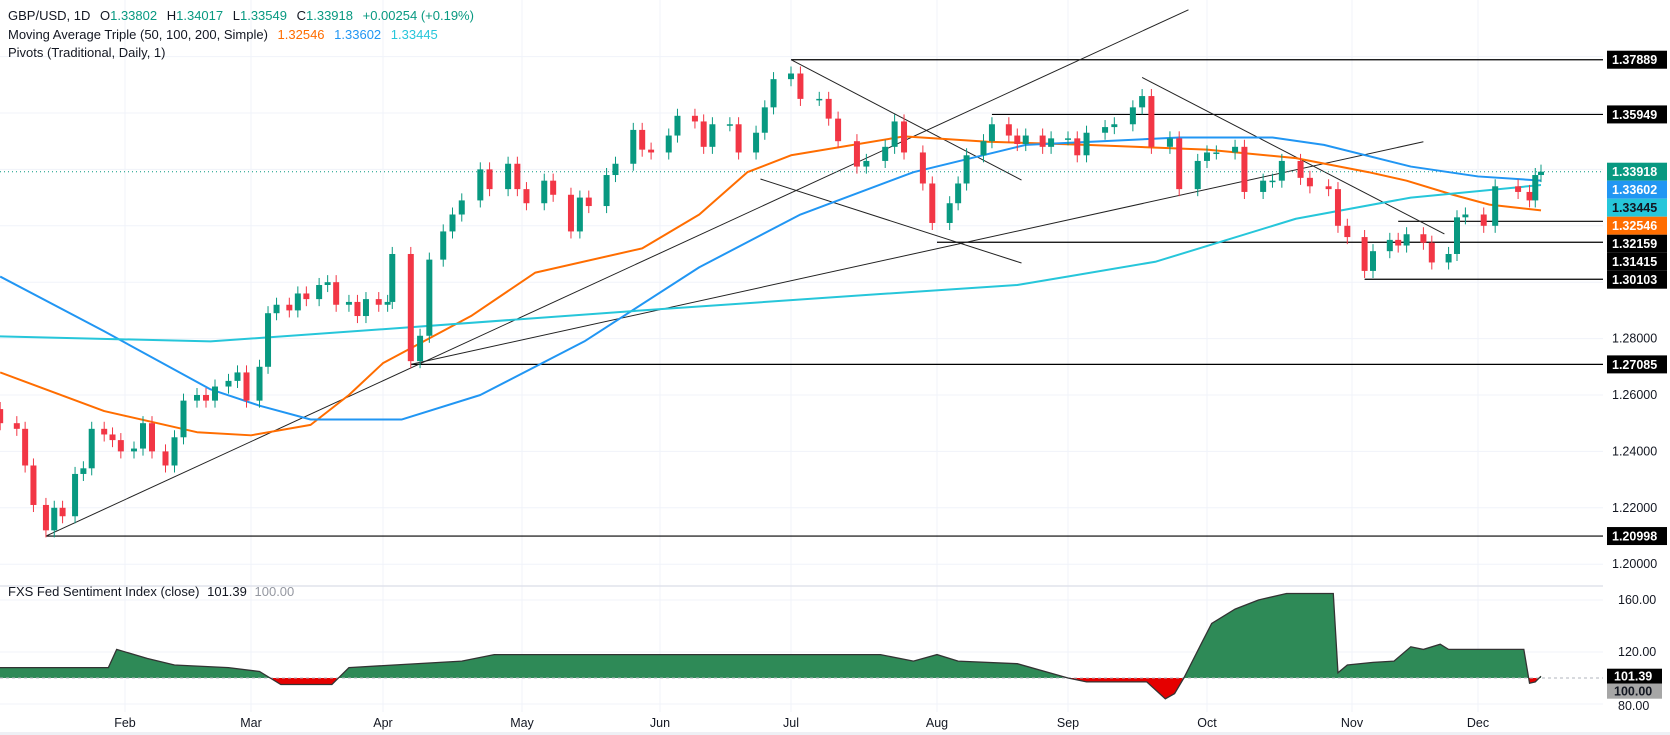 The width and height of the screenshot is (1670, 735). What do you see at coordinates (1634, 508) in the screenshot?
I see `price-tick-label: 1.22000` at bounding box center [1634, 508].